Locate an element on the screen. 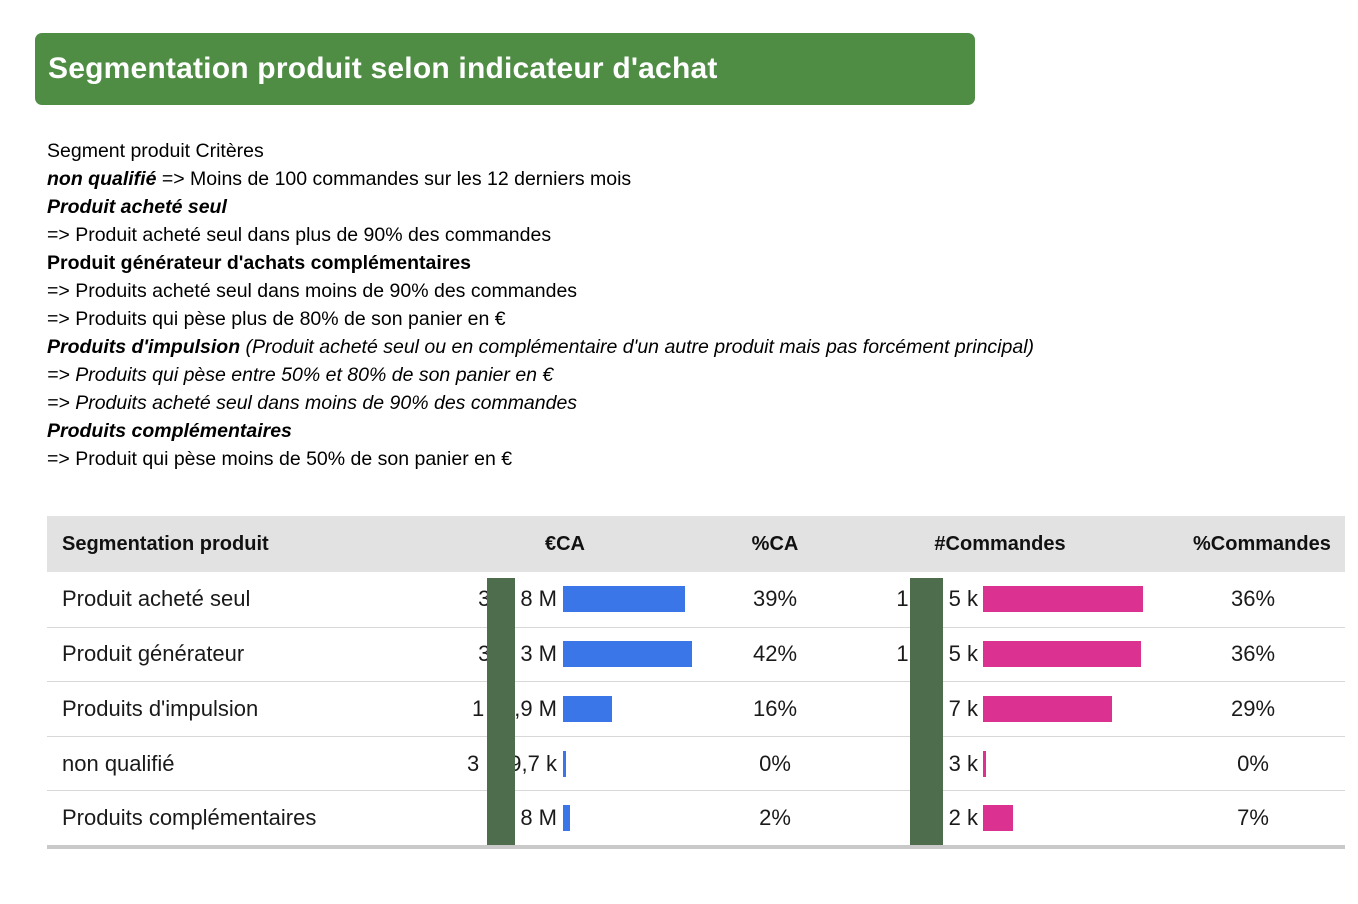  ca-percent: 42% is located at coordinates (775, 654).